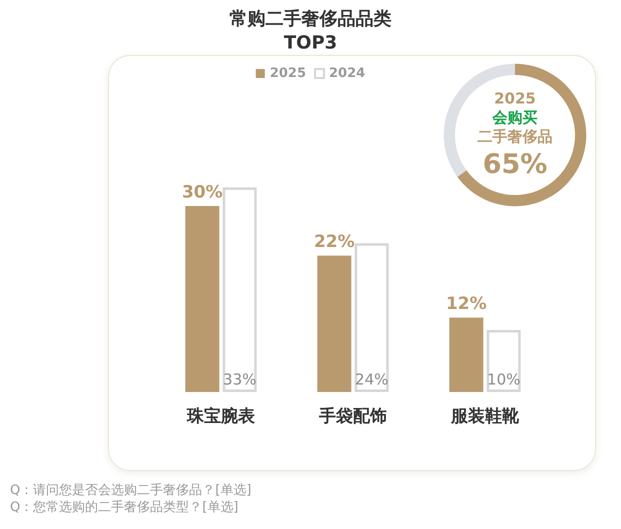 Image resolution: width=621 pixels, height=529 pixels. Describe the element at coordinates (515, 117) in the screenshot. I see `text: 会购买` at that location.